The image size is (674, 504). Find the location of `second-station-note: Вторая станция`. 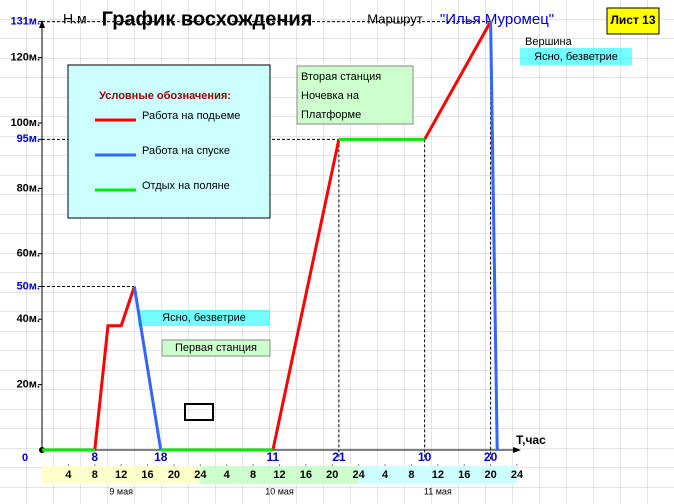

second-station-note: Вторая станция is located at coordinates (341, 77).